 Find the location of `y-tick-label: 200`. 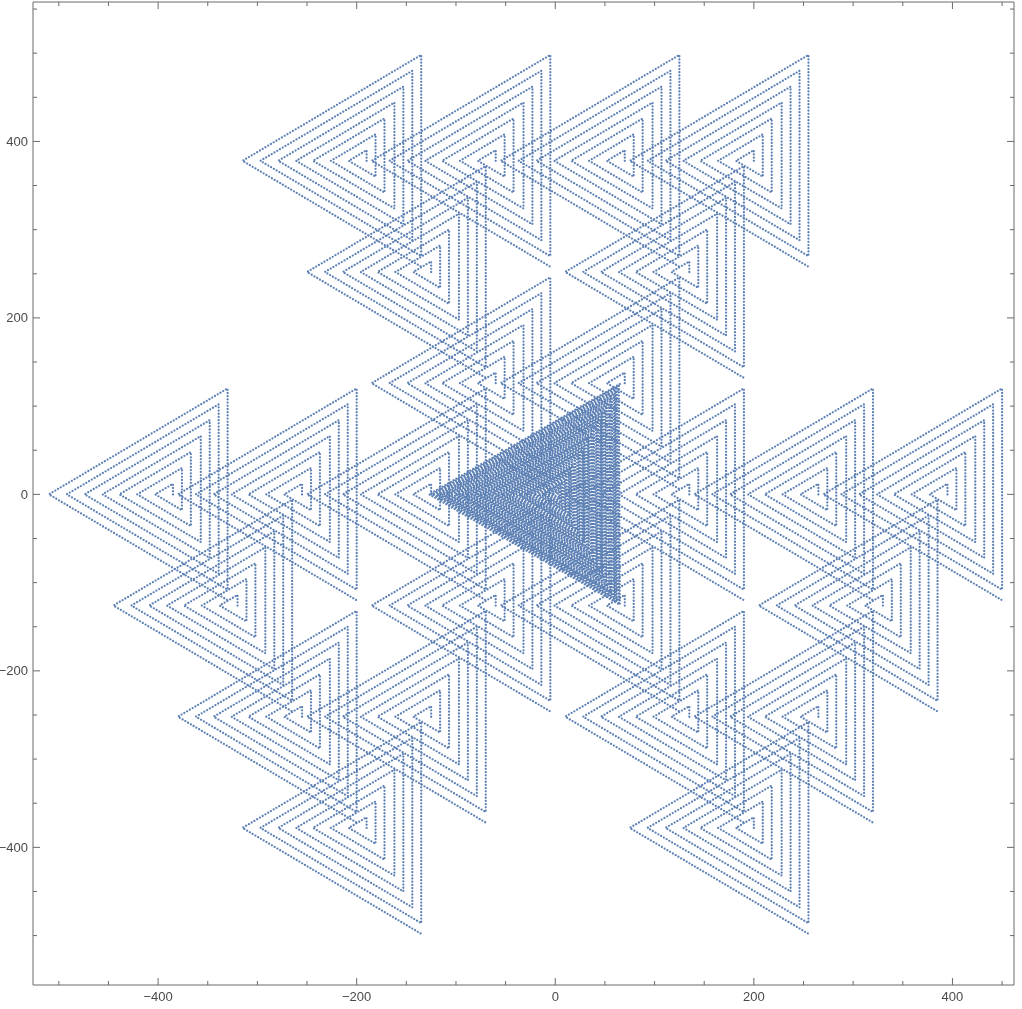

y-tick-label: 200 is located at coordinates (17, 318).